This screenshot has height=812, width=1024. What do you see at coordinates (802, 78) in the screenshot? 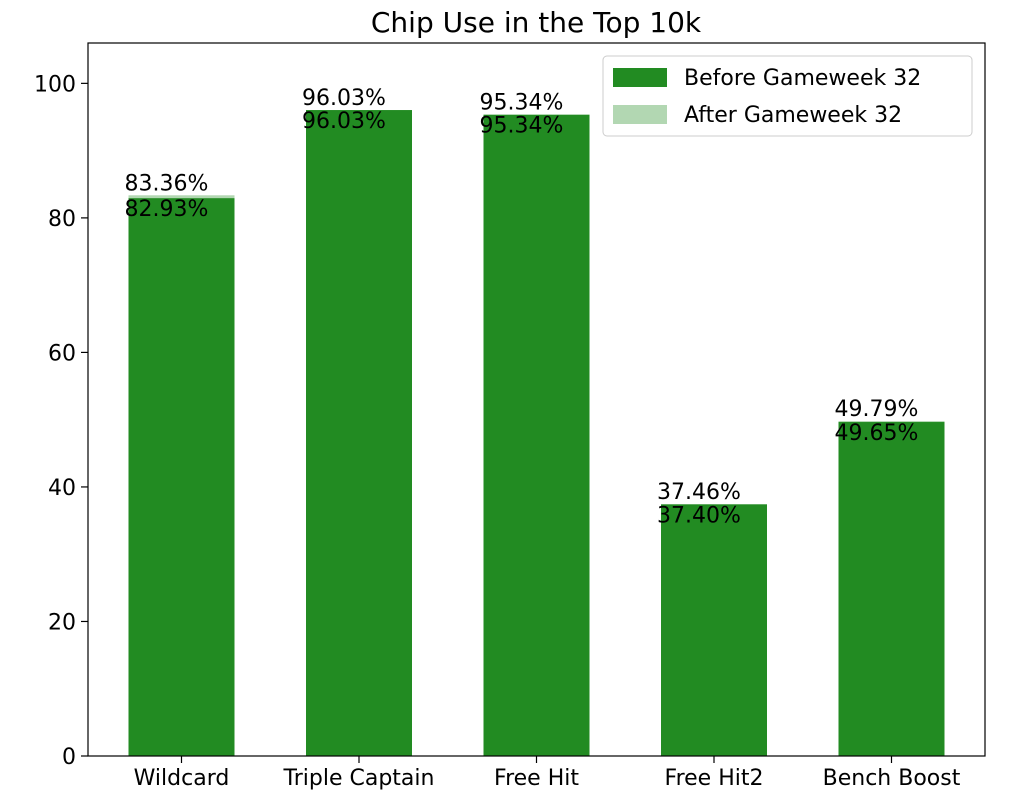
I see `legend-label: Before Gameweek 32` at bounding box center [802, 78].